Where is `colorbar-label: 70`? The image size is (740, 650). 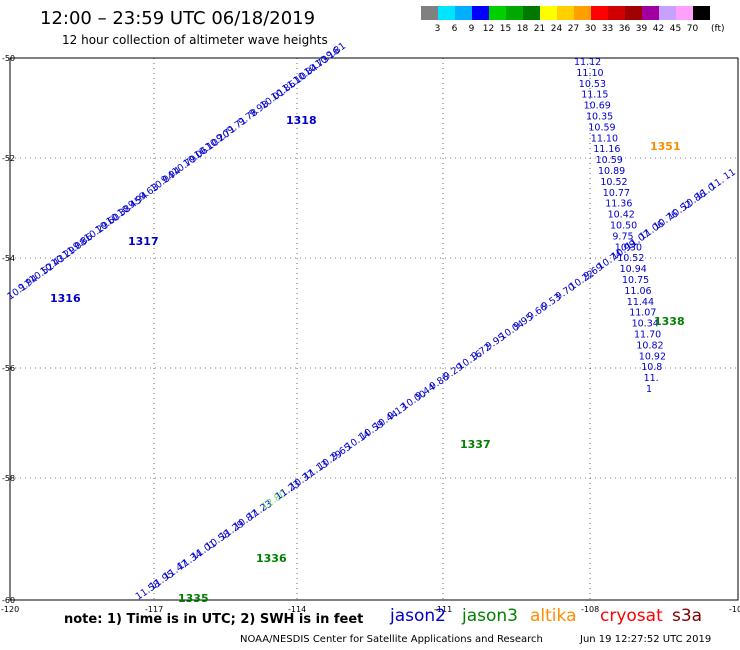 colorbar-label: 70 is located at coordinates (692, 29).